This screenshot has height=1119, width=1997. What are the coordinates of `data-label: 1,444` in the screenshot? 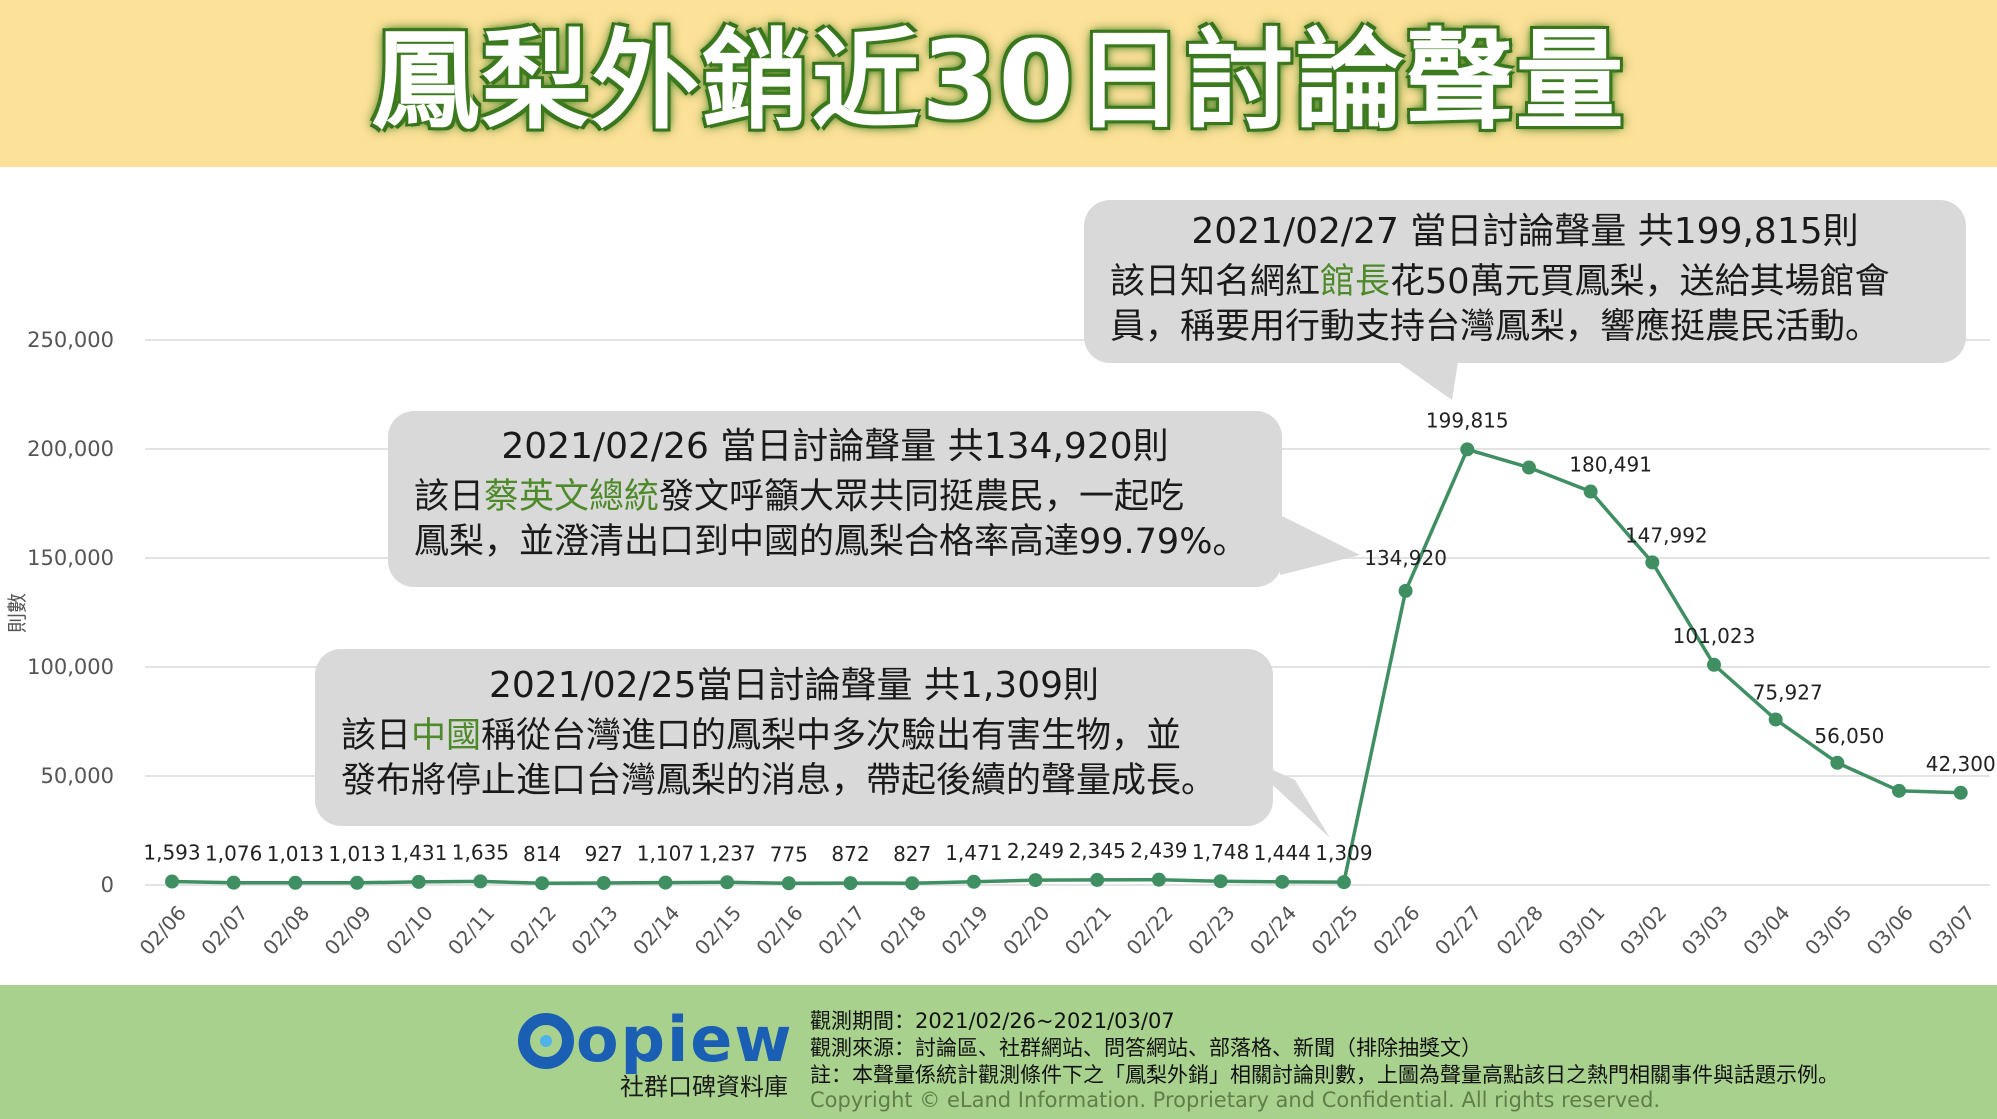 It's located at (1282, 853).